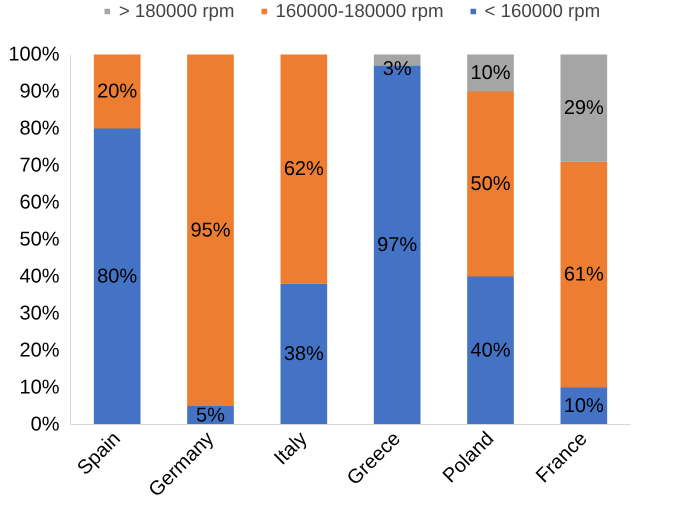  What do you see at coordinates (39, 351) in the screenshot?
I see `y-tick-label: 20%` at bounding box center [39, 351].